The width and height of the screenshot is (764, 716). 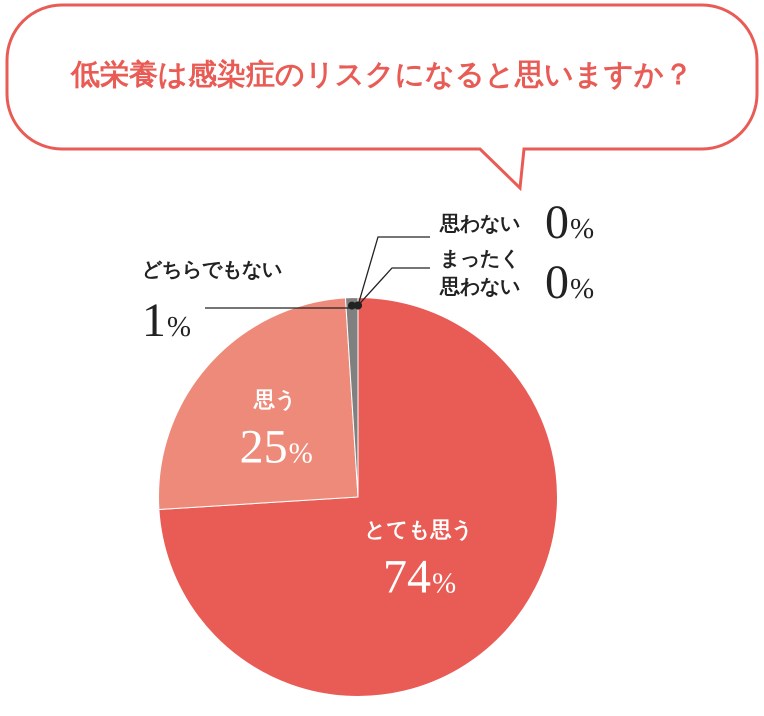 I want to click on data-label: 1%, so click(x=167, y=320).